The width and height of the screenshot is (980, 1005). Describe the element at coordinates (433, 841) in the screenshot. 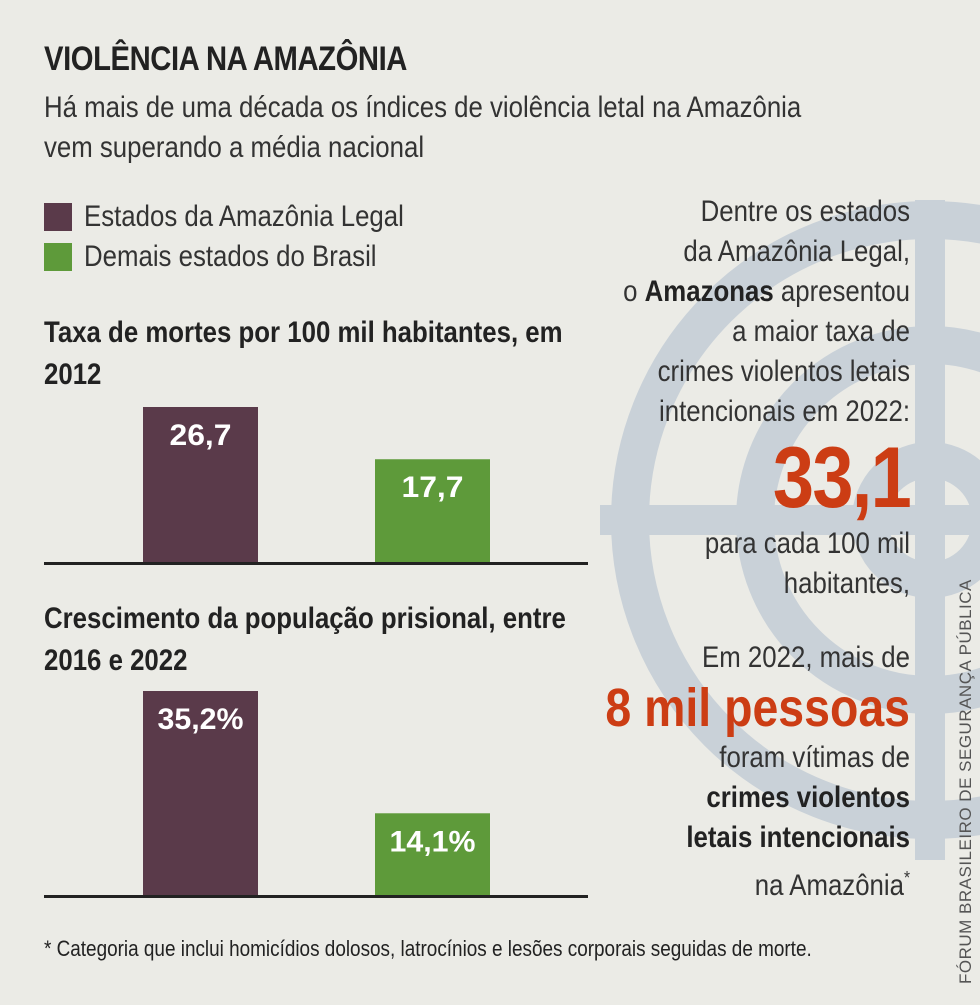

I see `bar-value-label: 14,1%` at that location.